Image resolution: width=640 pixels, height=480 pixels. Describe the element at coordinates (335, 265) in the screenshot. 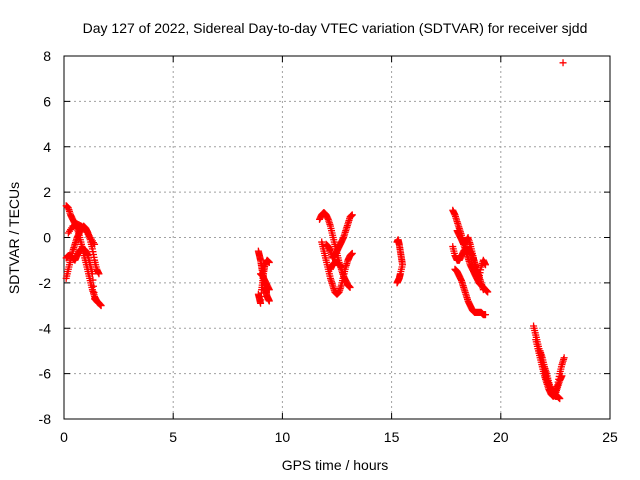

I see `series-arc-3d` at that location.